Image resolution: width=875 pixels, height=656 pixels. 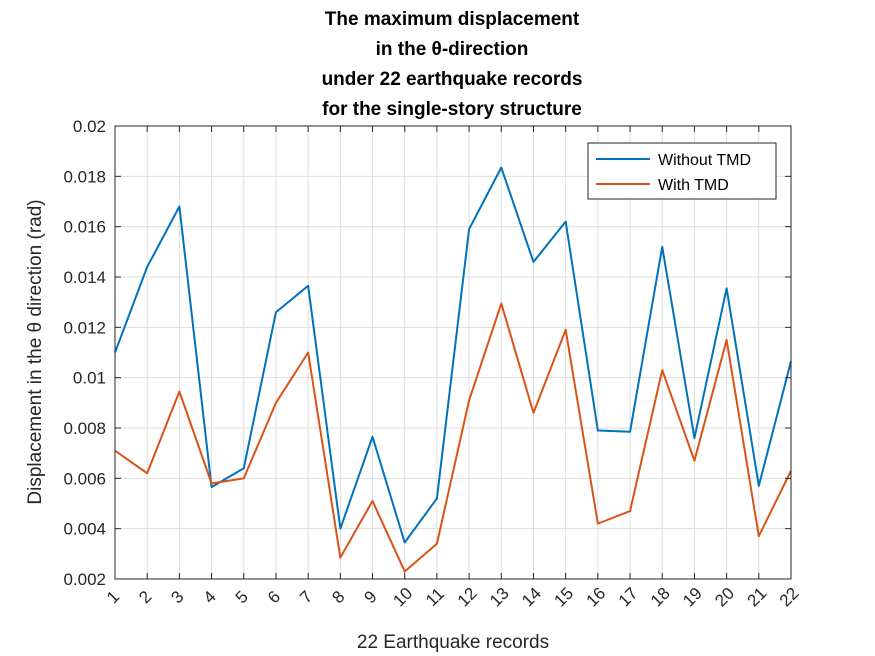 What do you see at coordinates (452, 79) in the screenshot?
I see `title-line-3: under 22 earthquake records` at bounding box center [452, 79].